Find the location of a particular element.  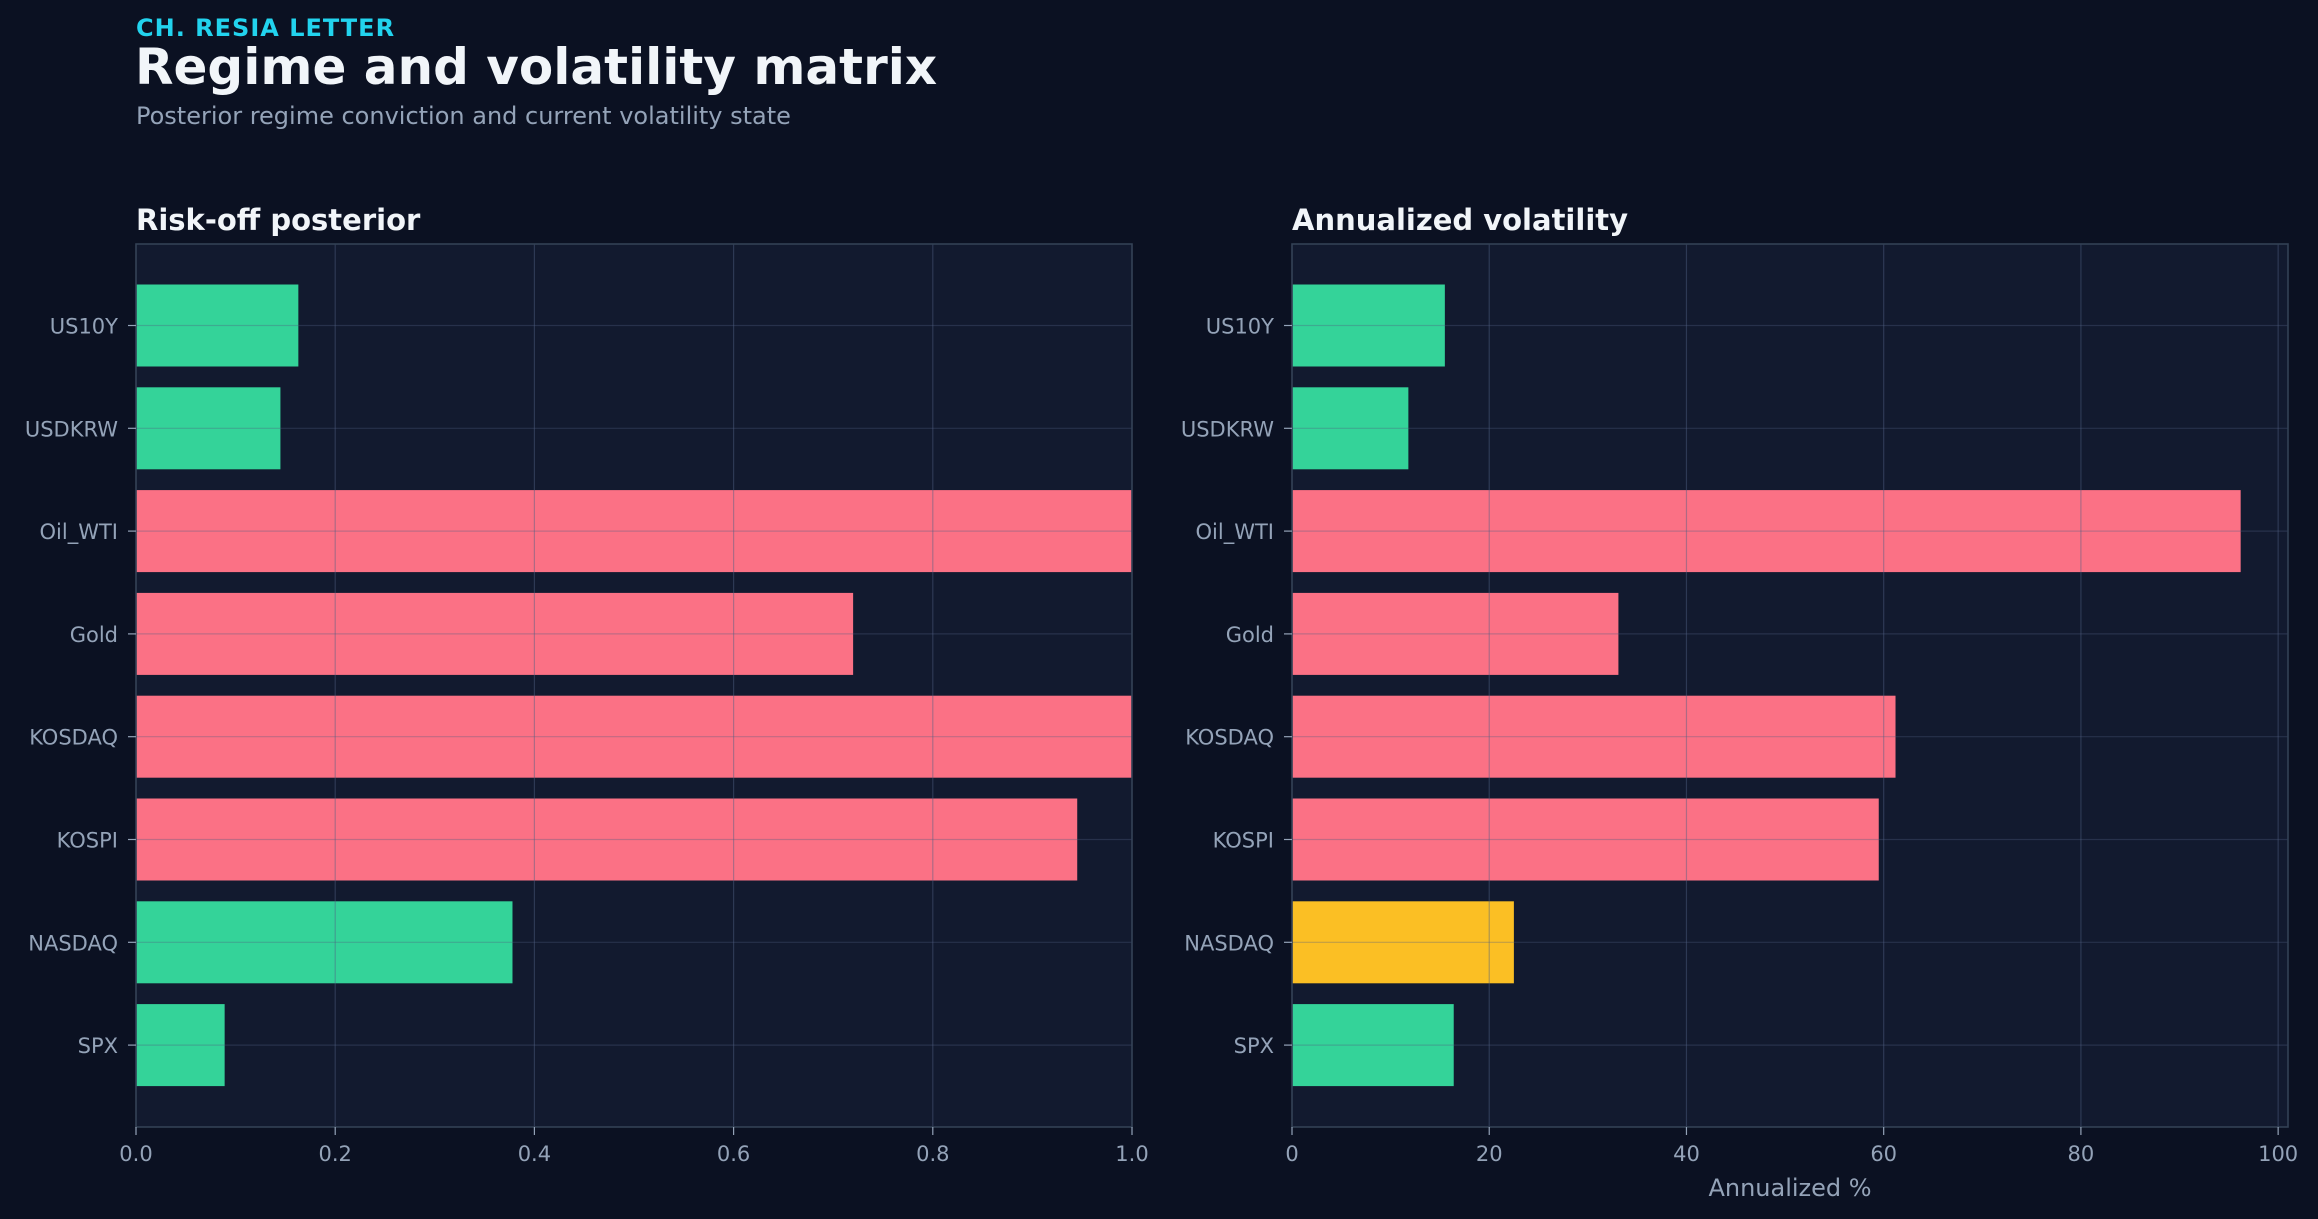

x-axis-label: Annualized % is located at coordinates (1789, 1188).